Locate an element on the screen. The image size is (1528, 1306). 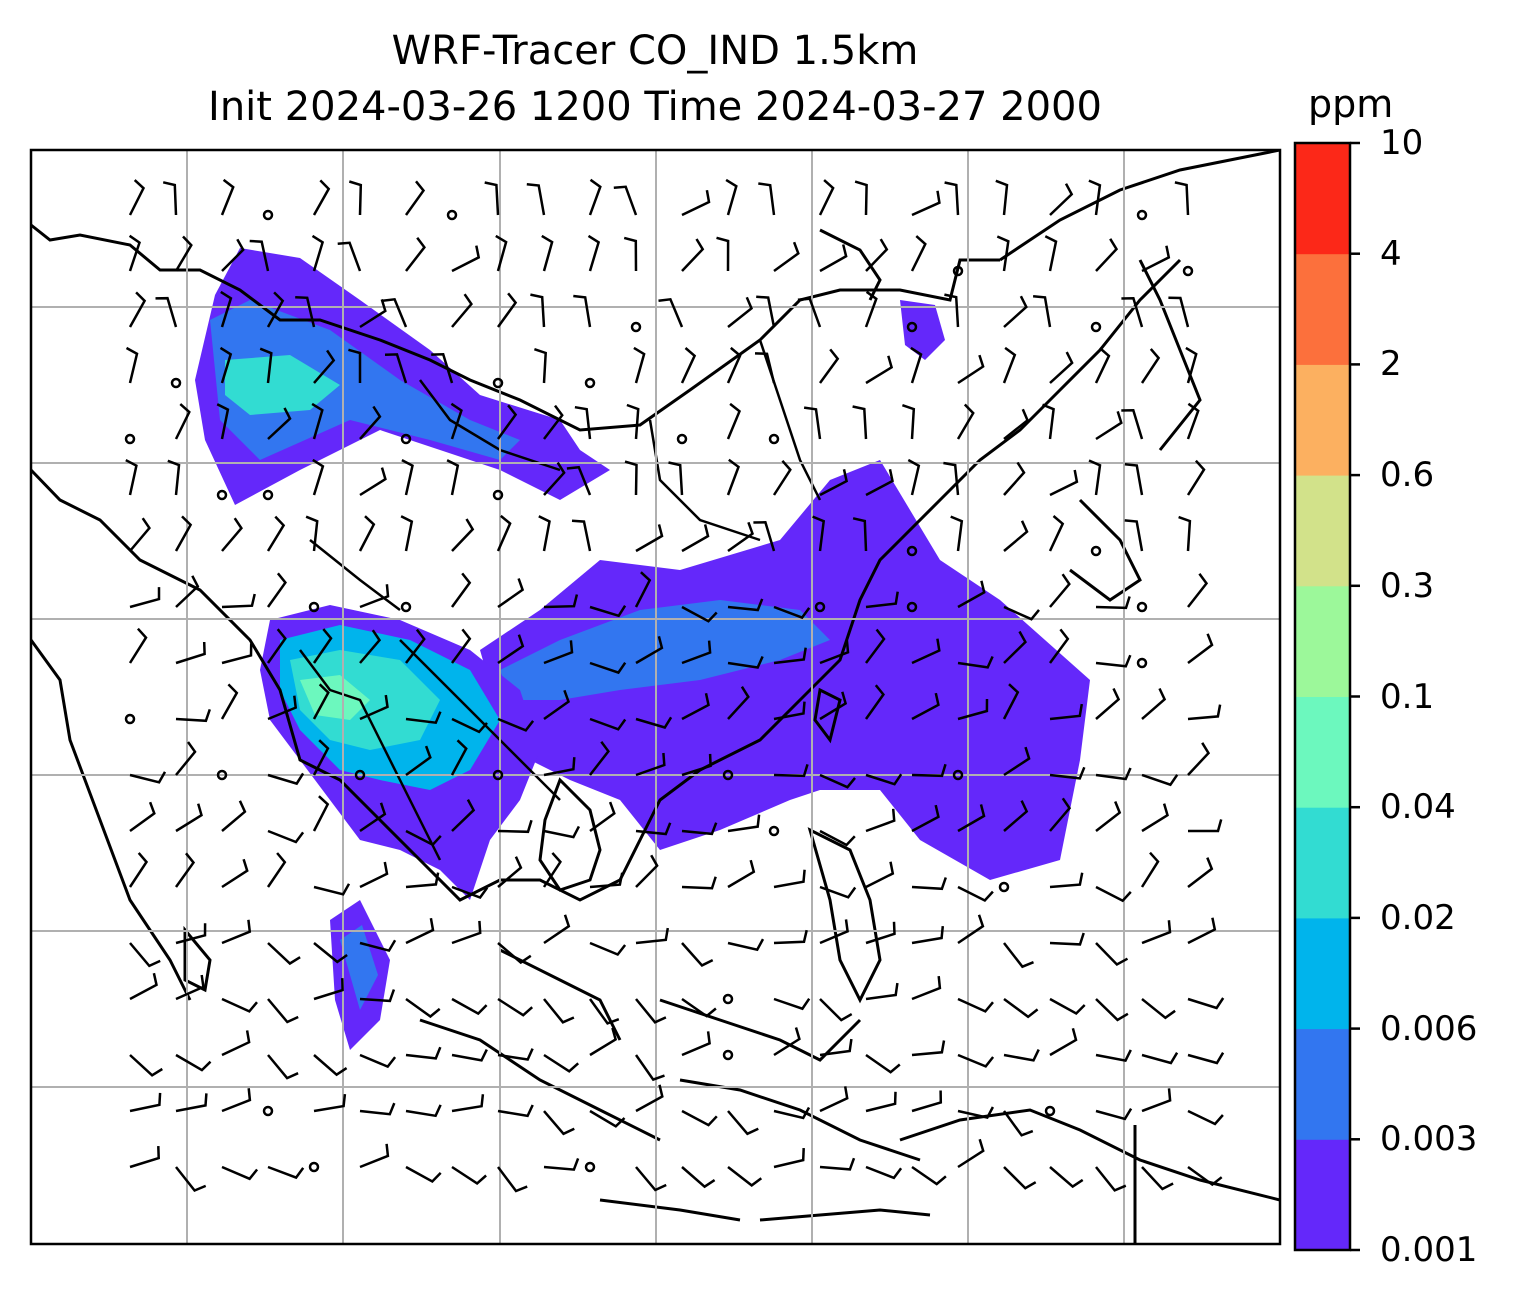
colorbar-unit: ppm is located at coordinates (1351, 104).